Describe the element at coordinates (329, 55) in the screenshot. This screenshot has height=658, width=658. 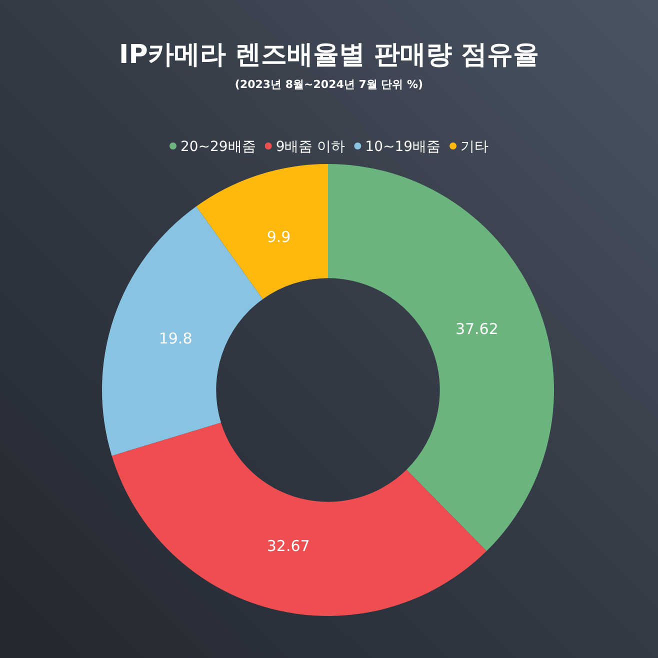
I see `chart-title: IP카메라 렌즈배율별 판매량 점유율` at that location.